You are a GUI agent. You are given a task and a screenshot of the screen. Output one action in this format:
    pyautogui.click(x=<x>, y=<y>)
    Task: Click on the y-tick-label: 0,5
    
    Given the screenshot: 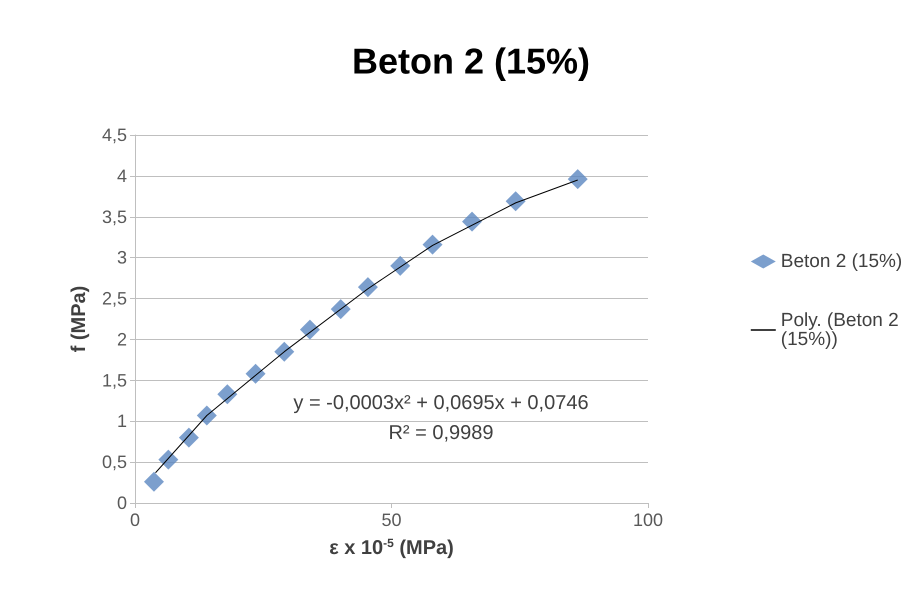 What is the action you would take?
    pyautogui.click(x=114, y=462)
    